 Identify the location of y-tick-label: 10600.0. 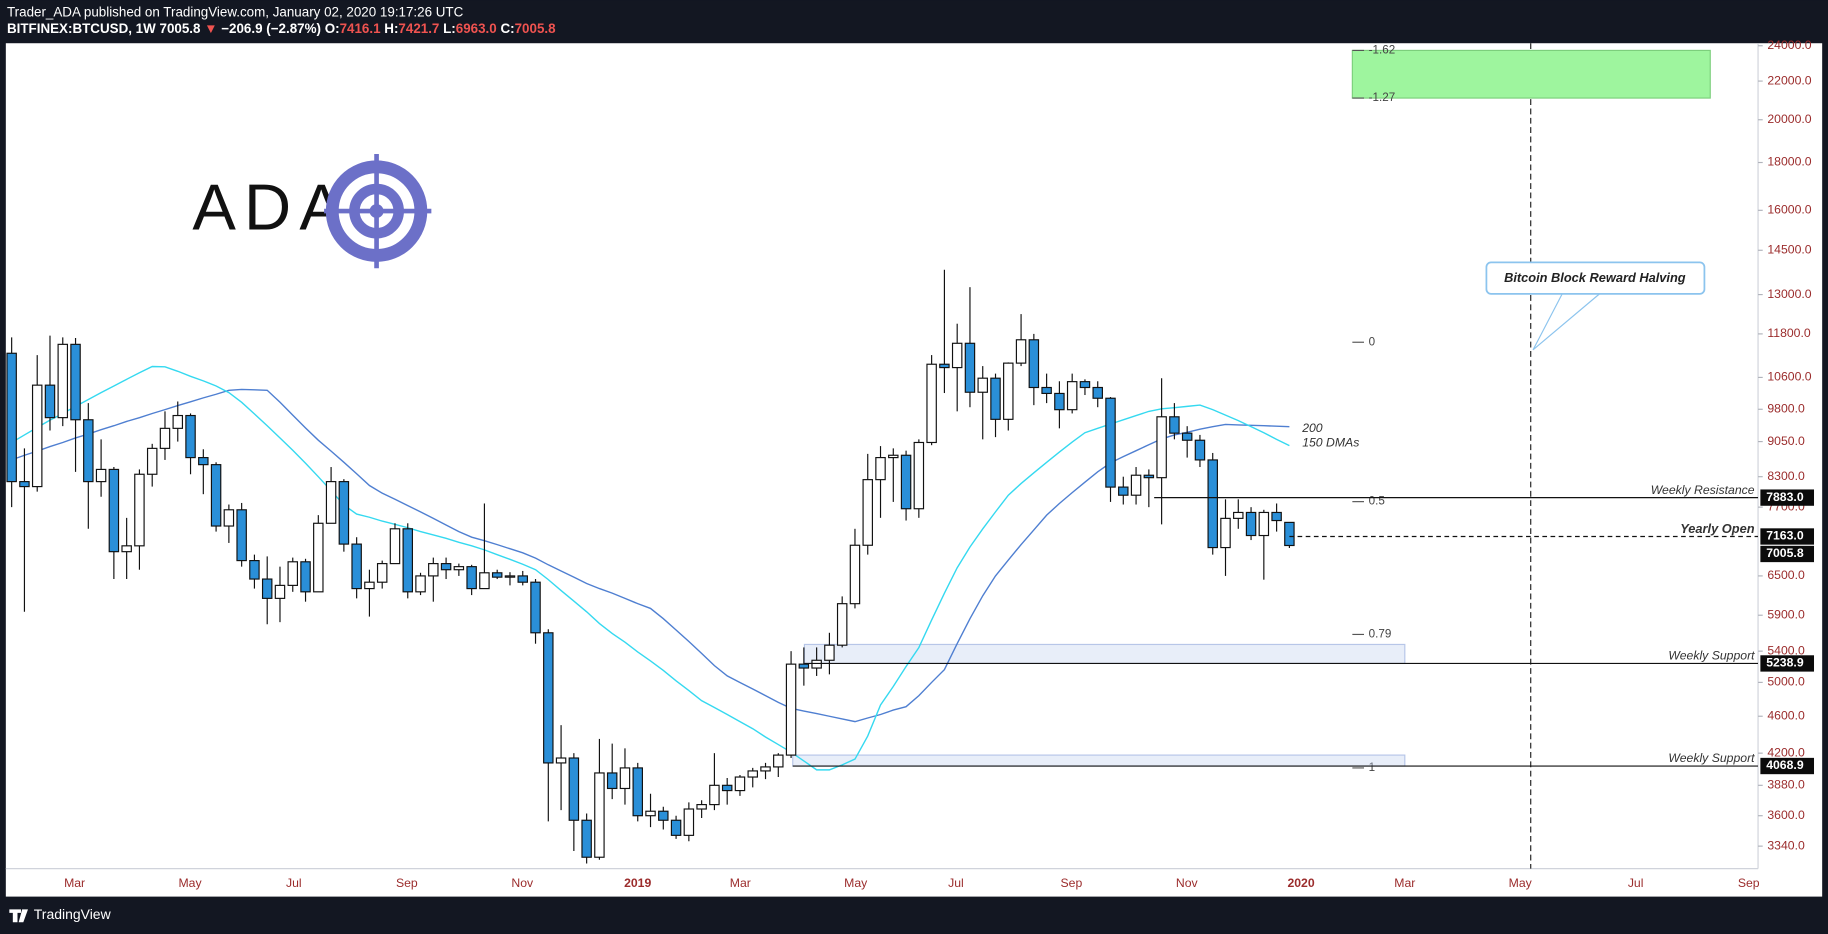
(1789, 377).